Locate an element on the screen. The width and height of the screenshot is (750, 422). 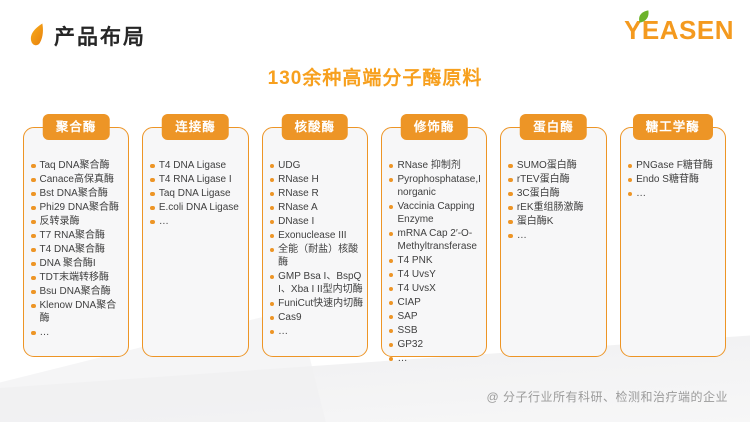
list-item-label: PNGase F糖苷酶 is located at coordinates (674, 165).